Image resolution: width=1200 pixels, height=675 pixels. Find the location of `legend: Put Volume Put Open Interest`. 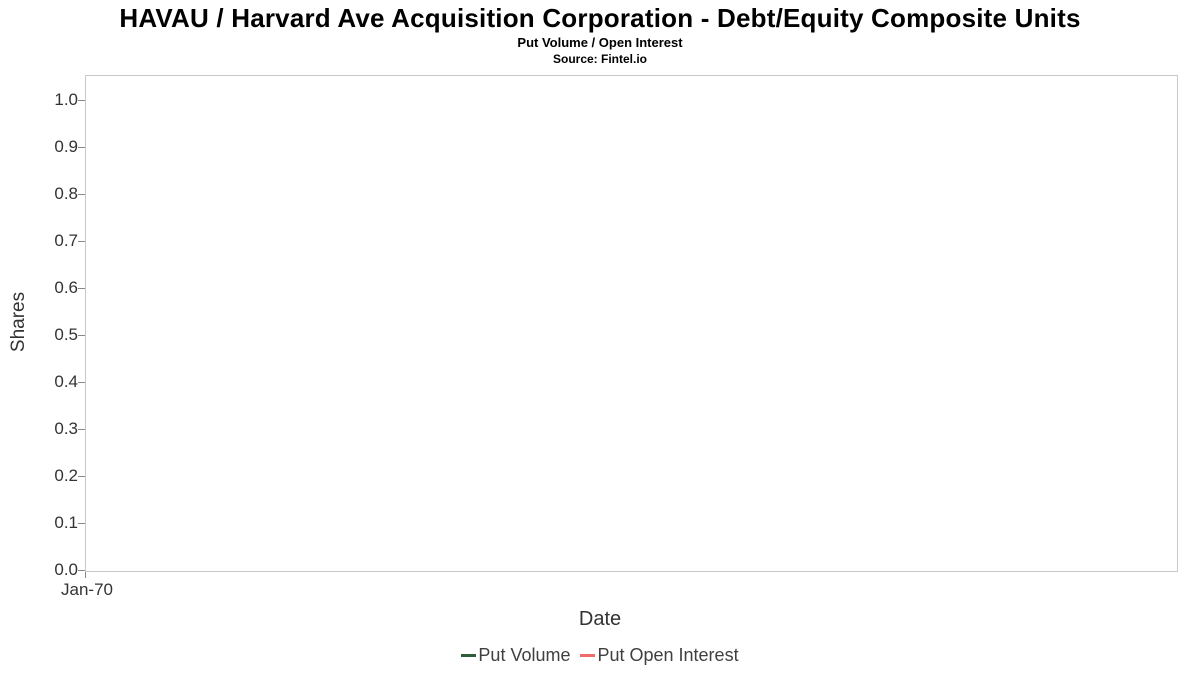

legend: Put Volume Put Open Interest is located at coordinates (600, 655).